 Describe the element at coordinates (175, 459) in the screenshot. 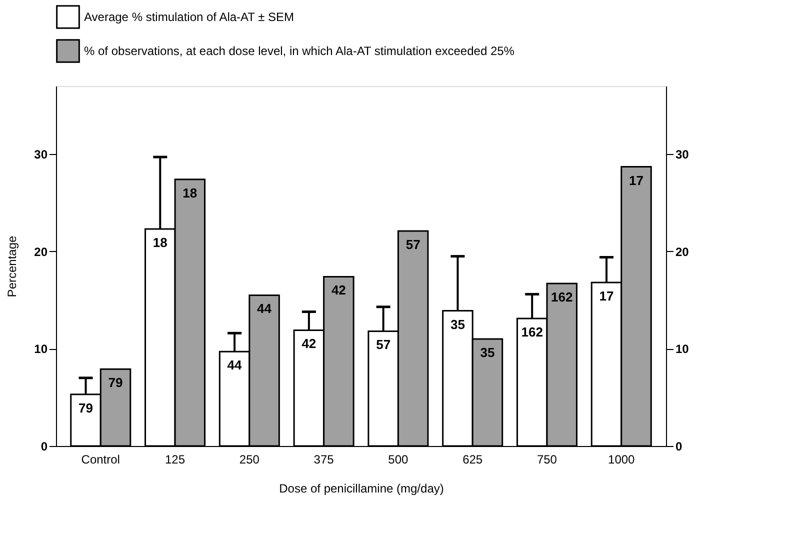

I see `x-tick-label: 125` at that location.